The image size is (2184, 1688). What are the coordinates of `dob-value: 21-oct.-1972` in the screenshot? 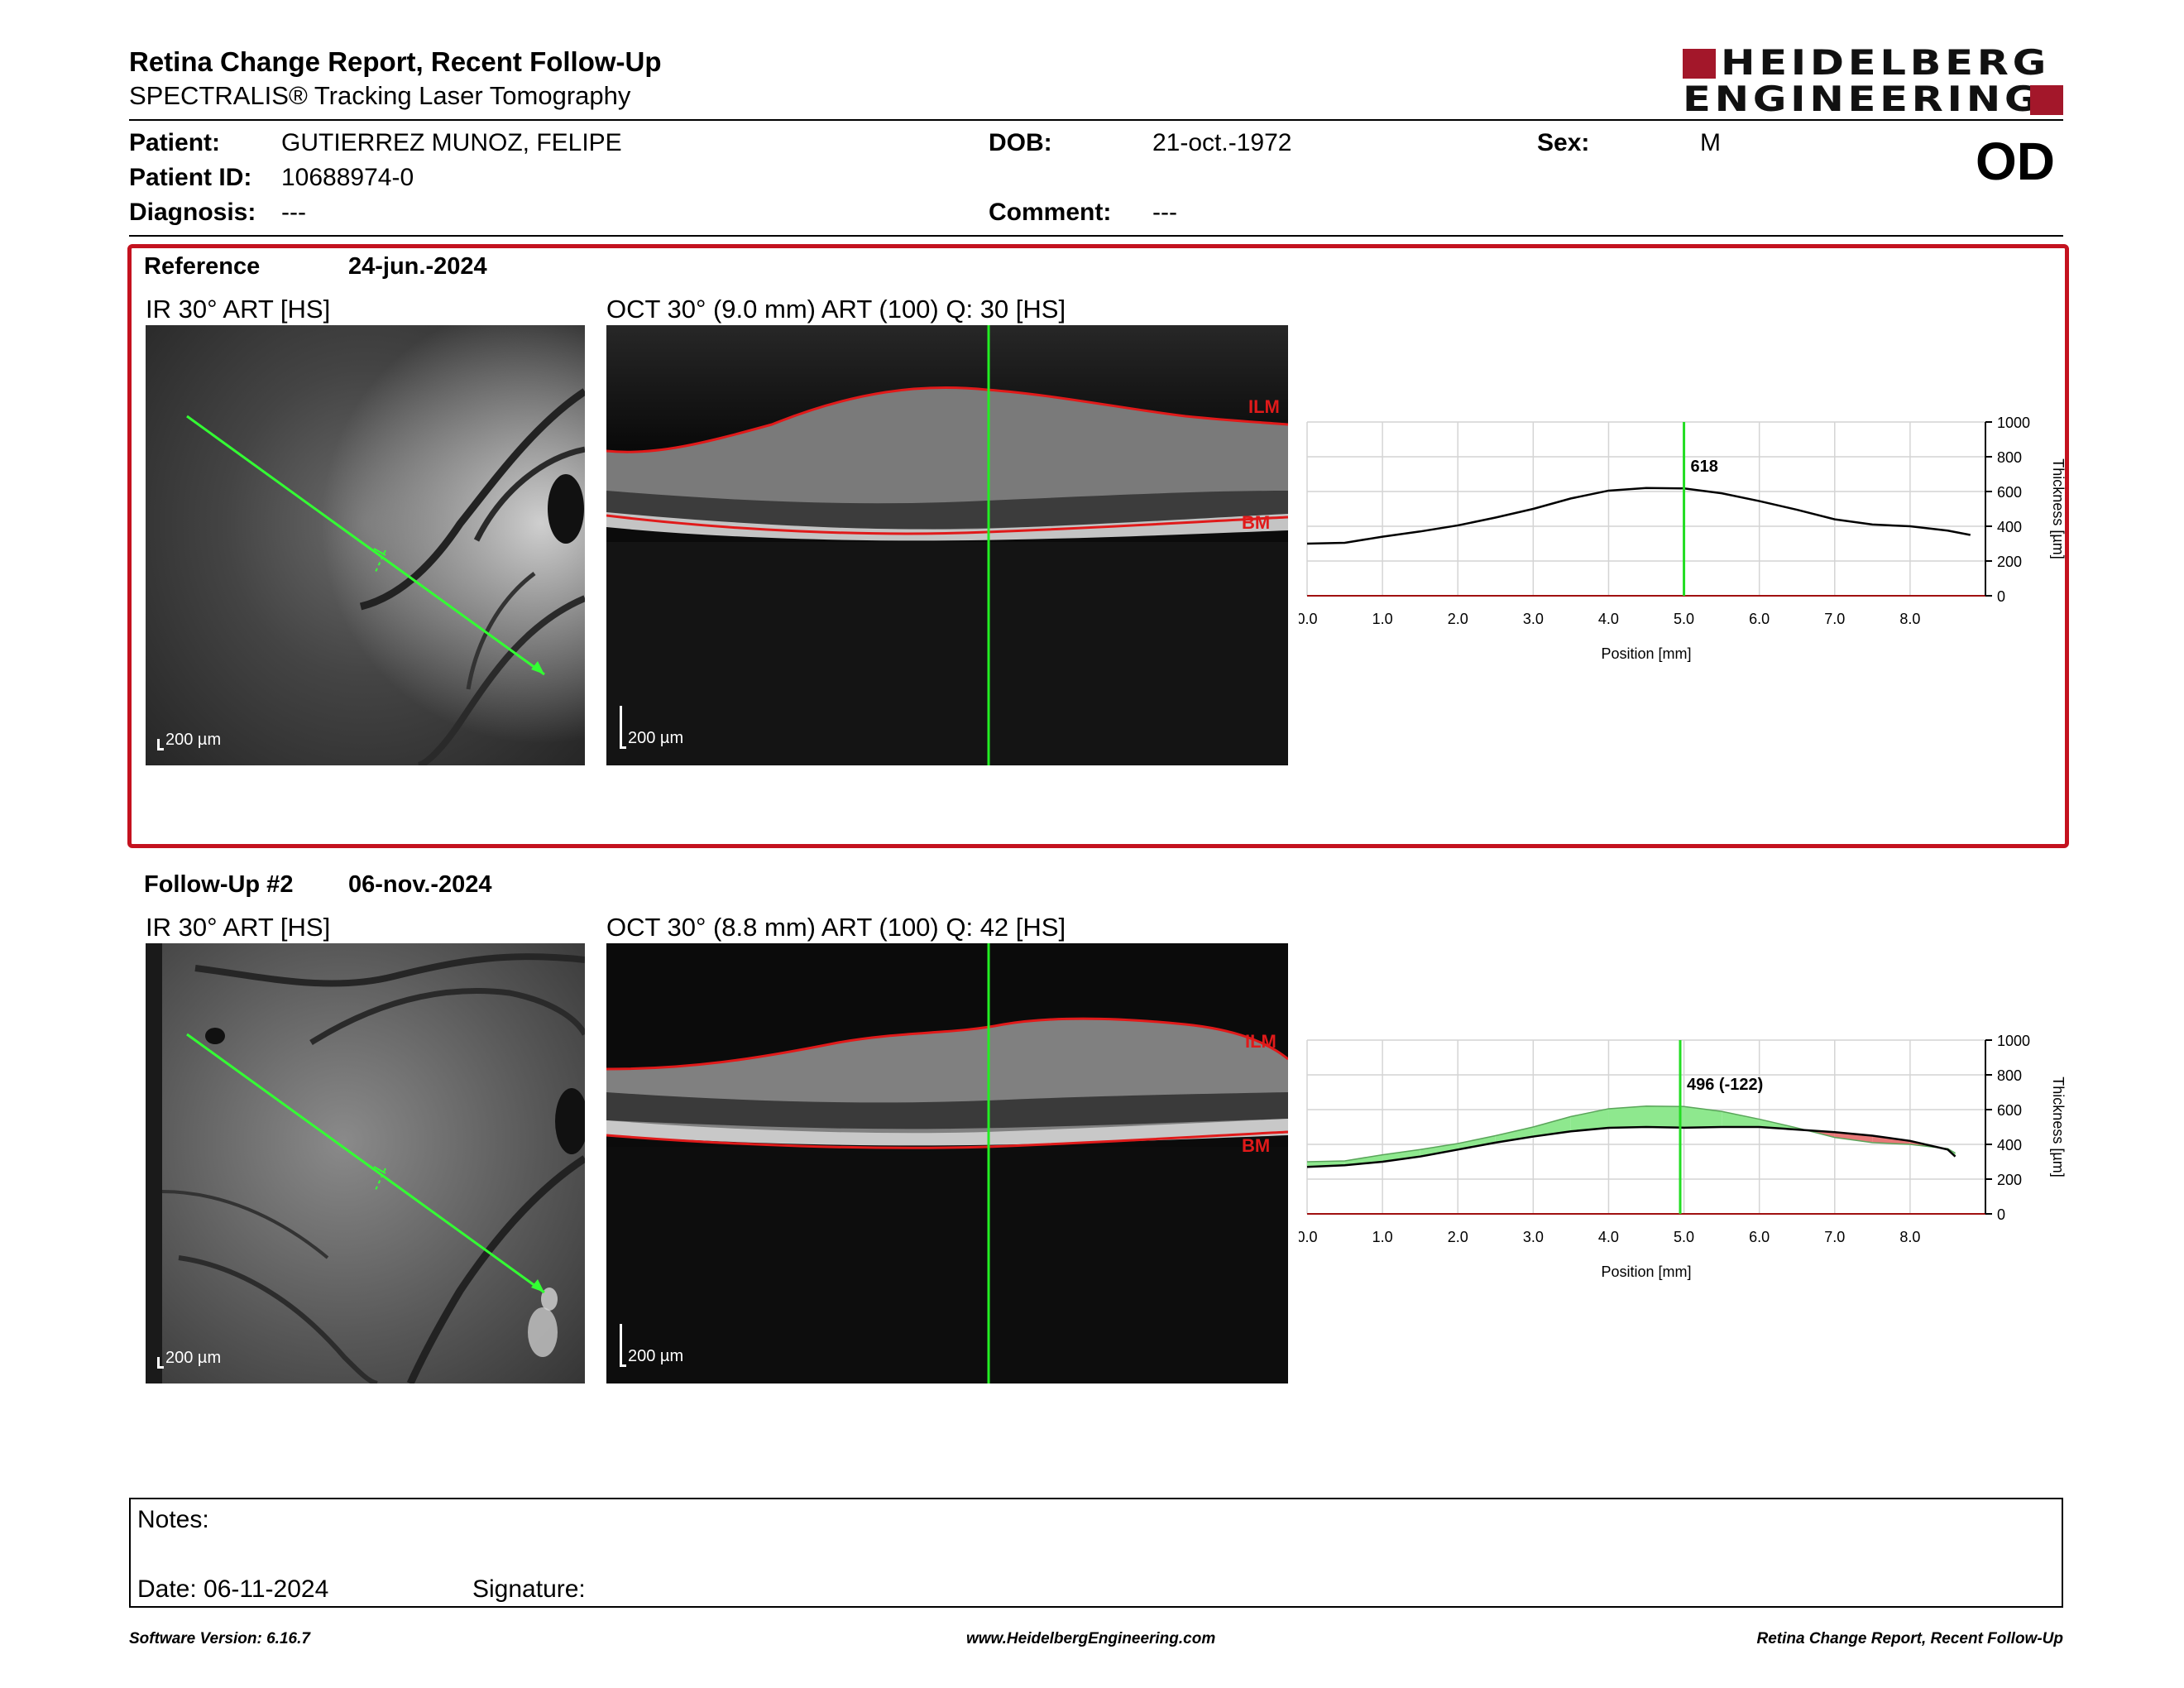 It's located at (1222, 142).